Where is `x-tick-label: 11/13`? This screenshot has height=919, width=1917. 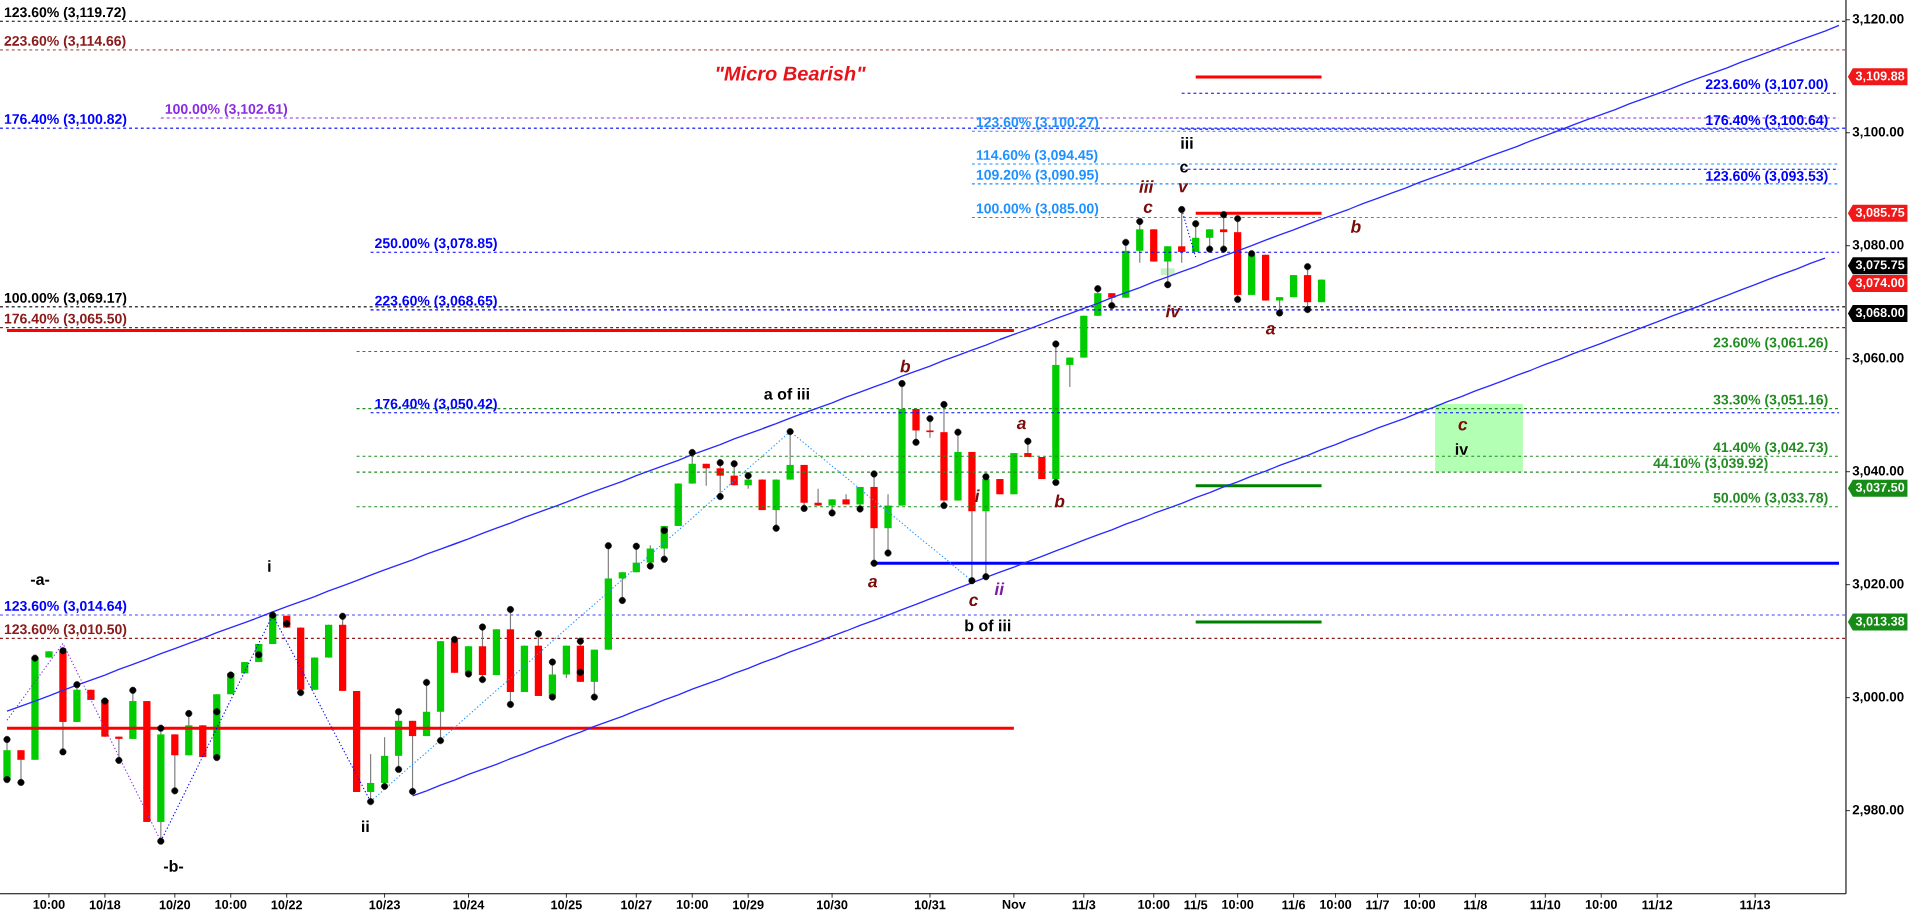
x-tick-label: 11/13 is located at coordinates (1755, 904).